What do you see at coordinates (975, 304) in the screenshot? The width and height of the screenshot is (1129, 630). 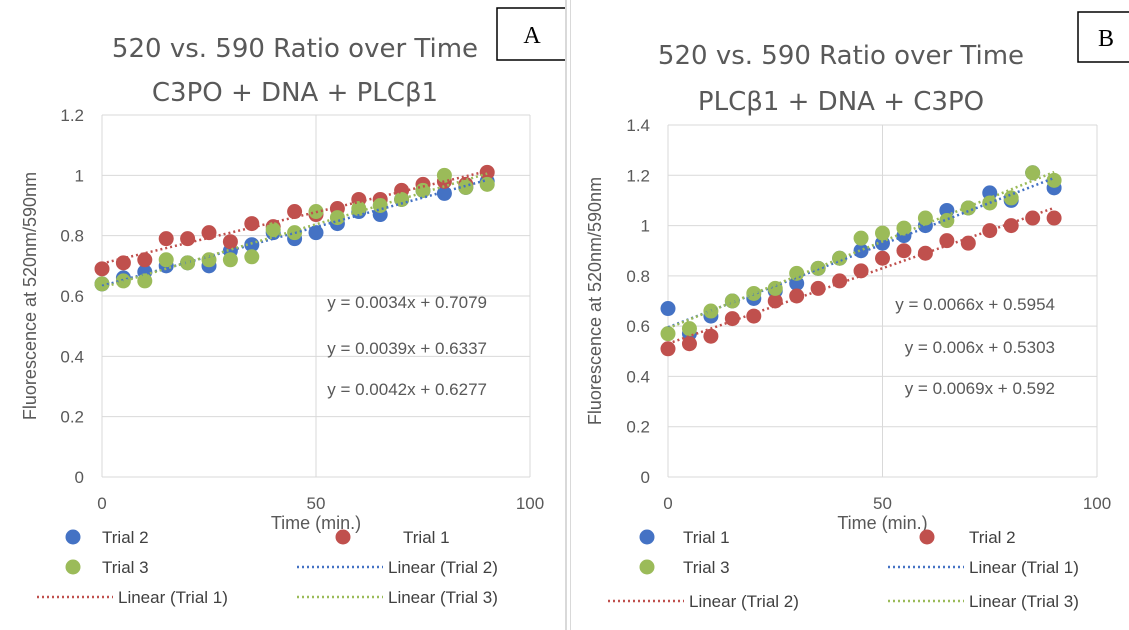 I see `trendline-equation: y = 0.0066x + 0.5954` at bounding box center [975, 304].